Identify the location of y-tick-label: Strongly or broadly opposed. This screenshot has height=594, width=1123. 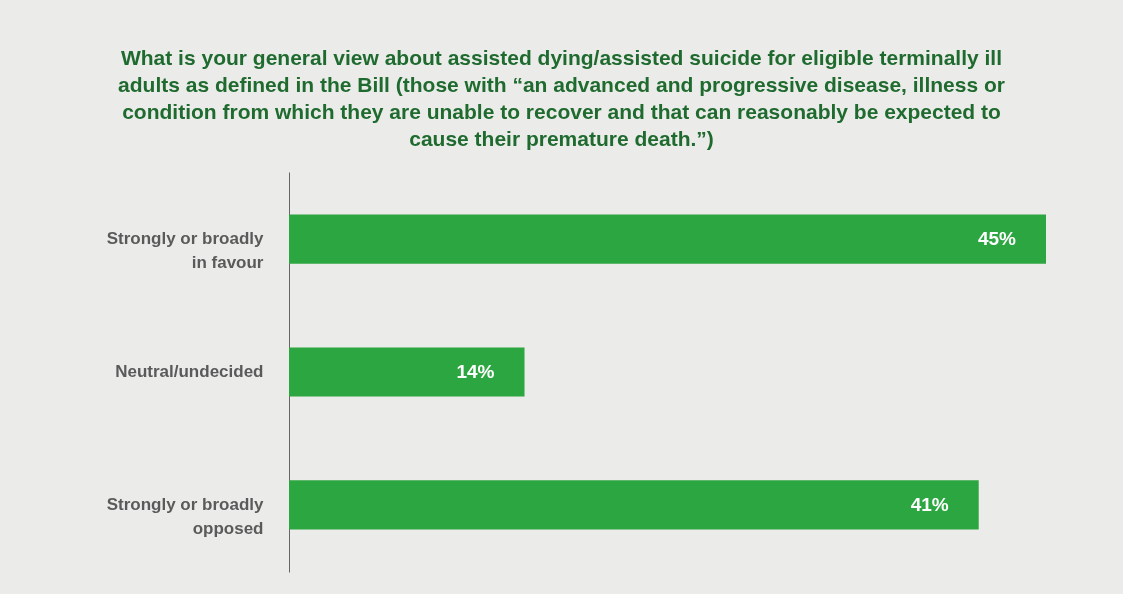
(185, 516).